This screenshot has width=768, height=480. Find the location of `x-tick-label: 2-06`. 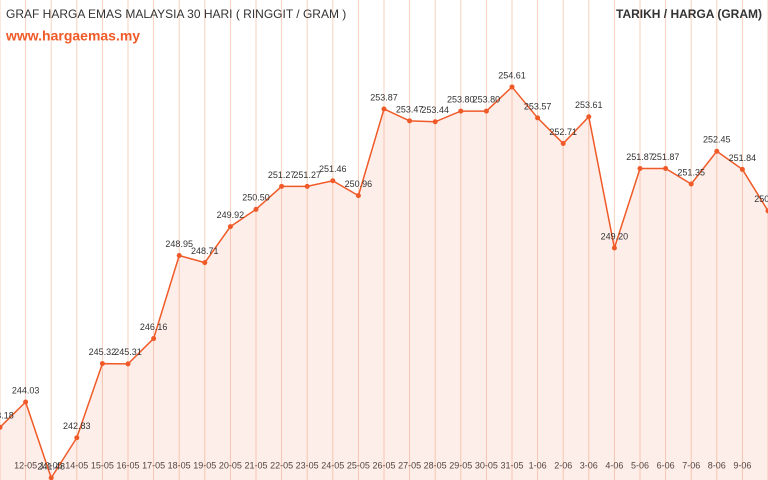

x-tick-label: 2-06 is located at coordinates (563, 465).